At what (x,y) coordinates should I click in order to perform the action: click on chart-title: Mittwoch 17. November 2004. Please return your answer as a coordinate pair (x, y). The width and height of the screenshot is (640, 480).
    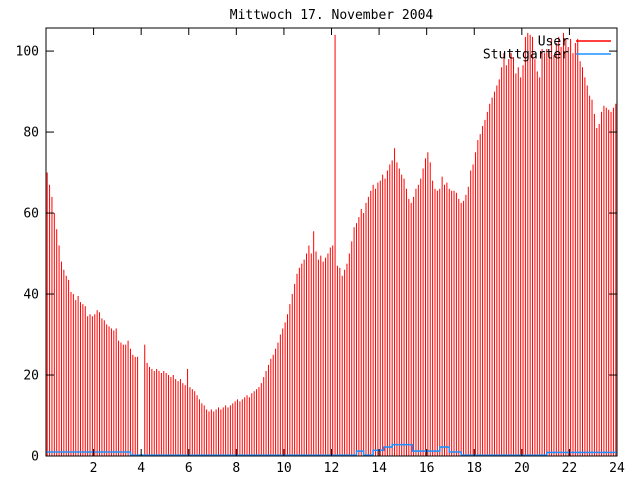
    Looking at the image, I should click on (332, 15).